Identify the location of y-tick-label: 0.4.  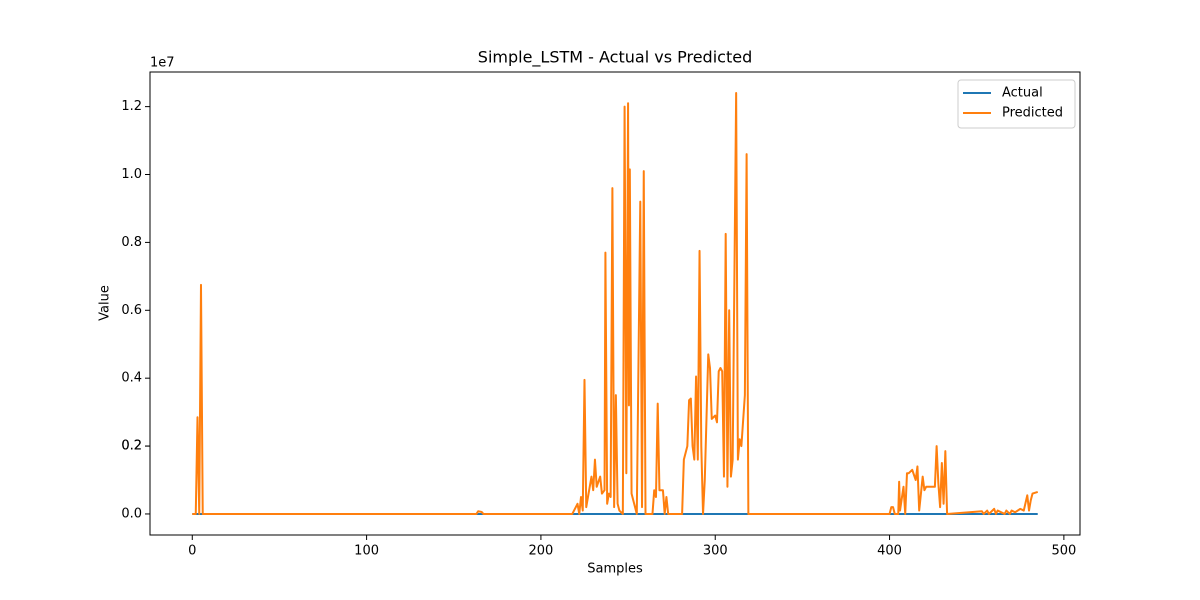
(131, 378).